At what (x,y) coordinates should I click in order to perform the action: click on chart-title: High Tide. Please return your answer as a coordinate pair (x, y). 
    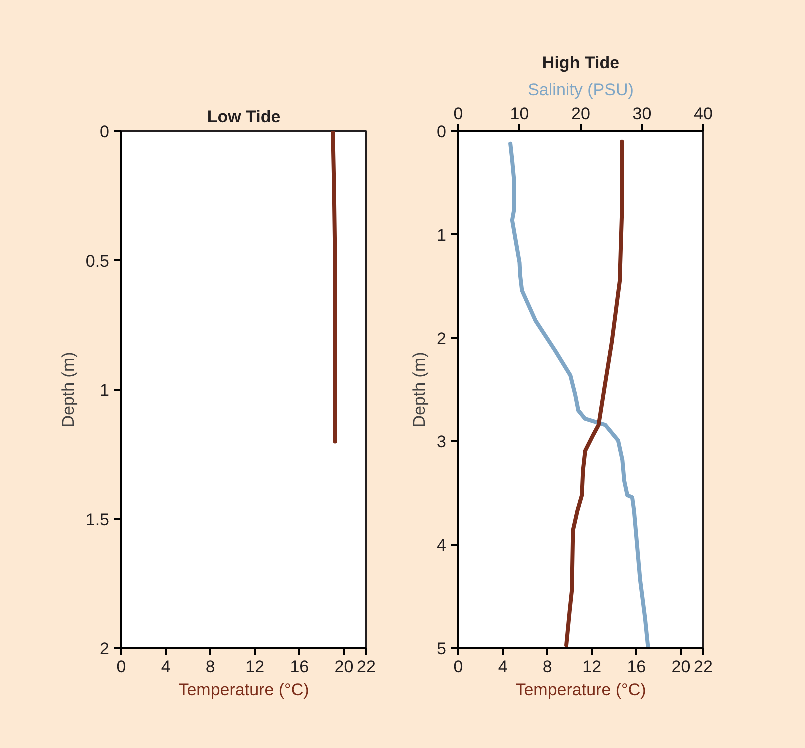
    Looking at the image, I should click on (581, 63).